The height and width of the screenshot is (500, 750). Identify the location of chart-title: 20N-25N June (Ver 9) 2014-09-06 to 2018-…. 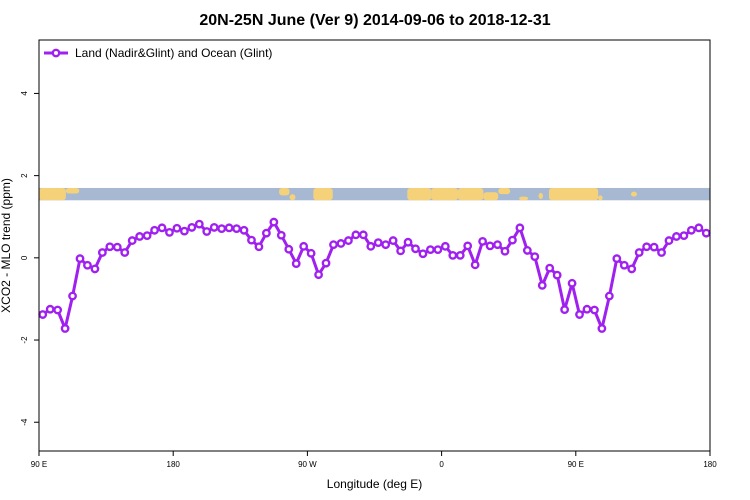
(374, 20).